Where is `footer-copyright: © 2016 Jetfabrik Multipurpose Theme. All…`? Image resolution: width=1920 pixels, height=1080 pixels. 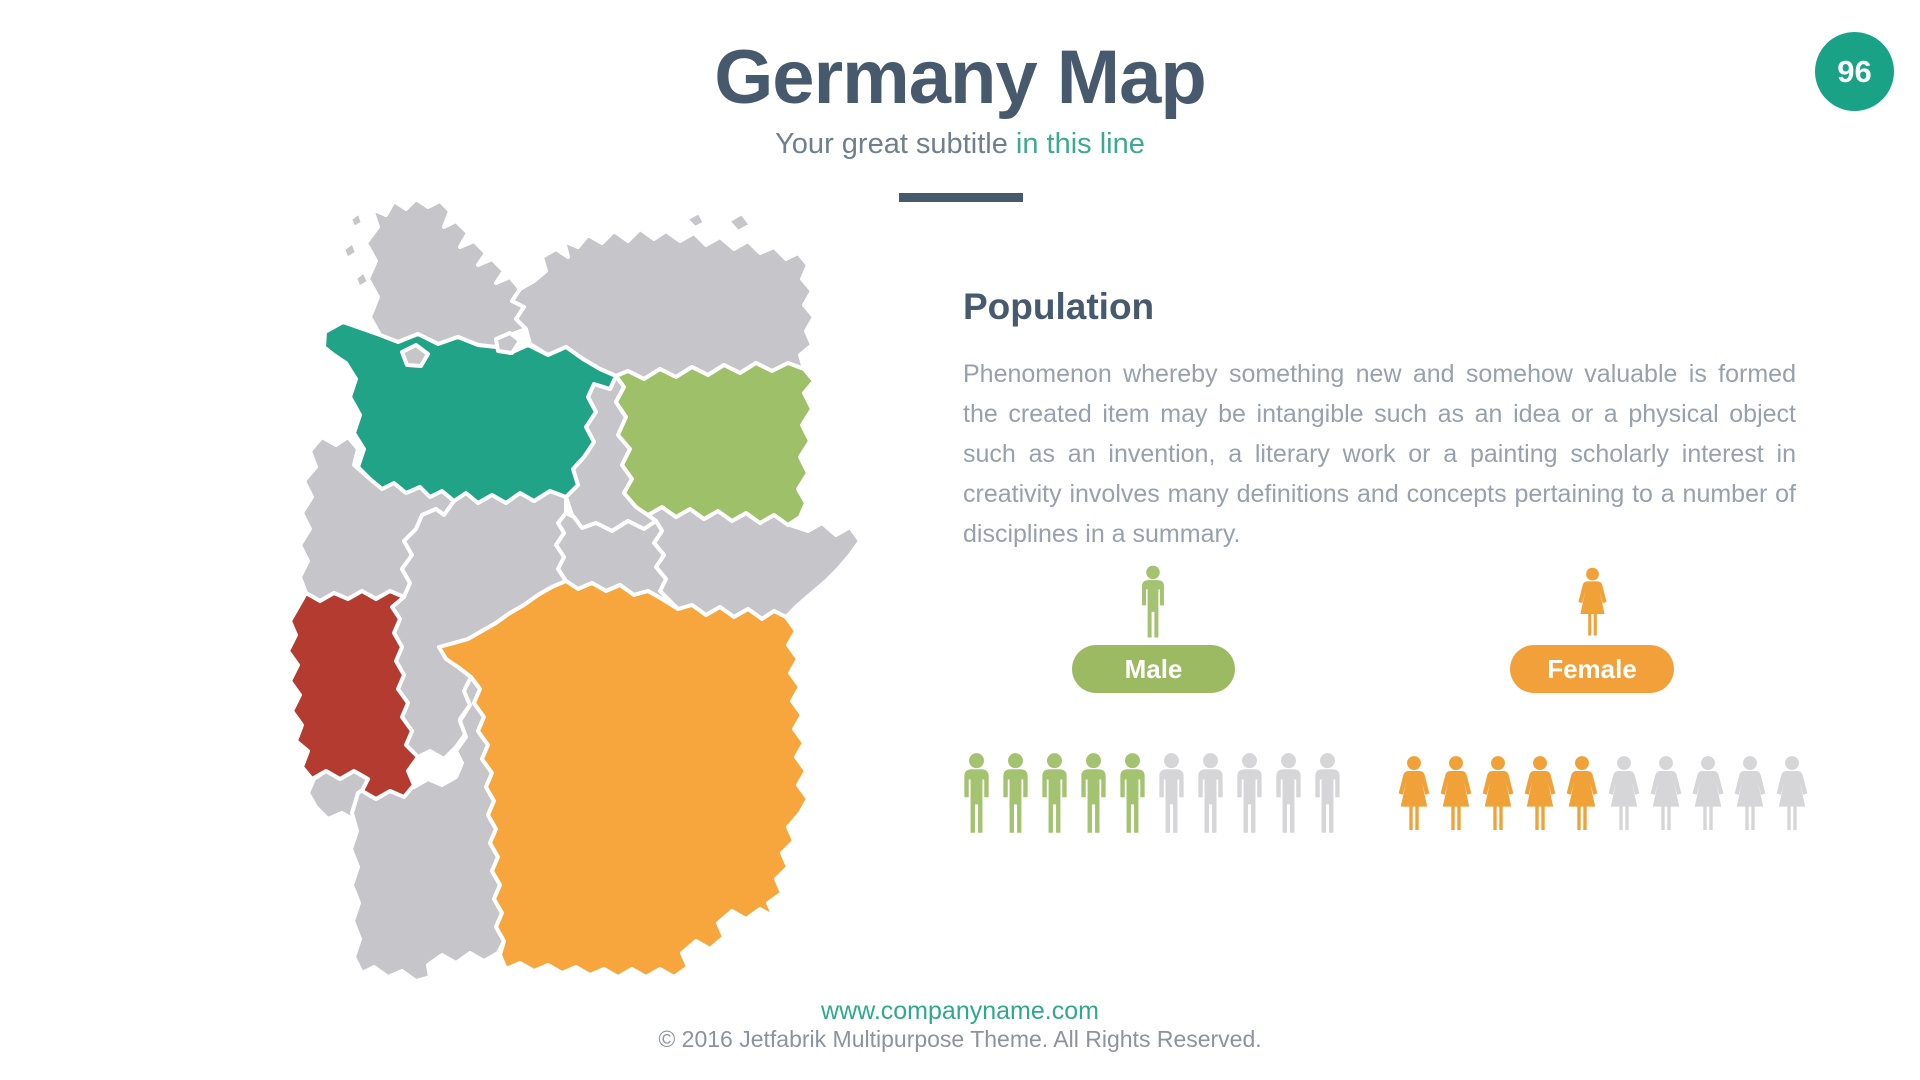 footer-copyright: © 2016 Jetfabrik Multipurpose Theme. All… is located at coordinates (960, 1039).